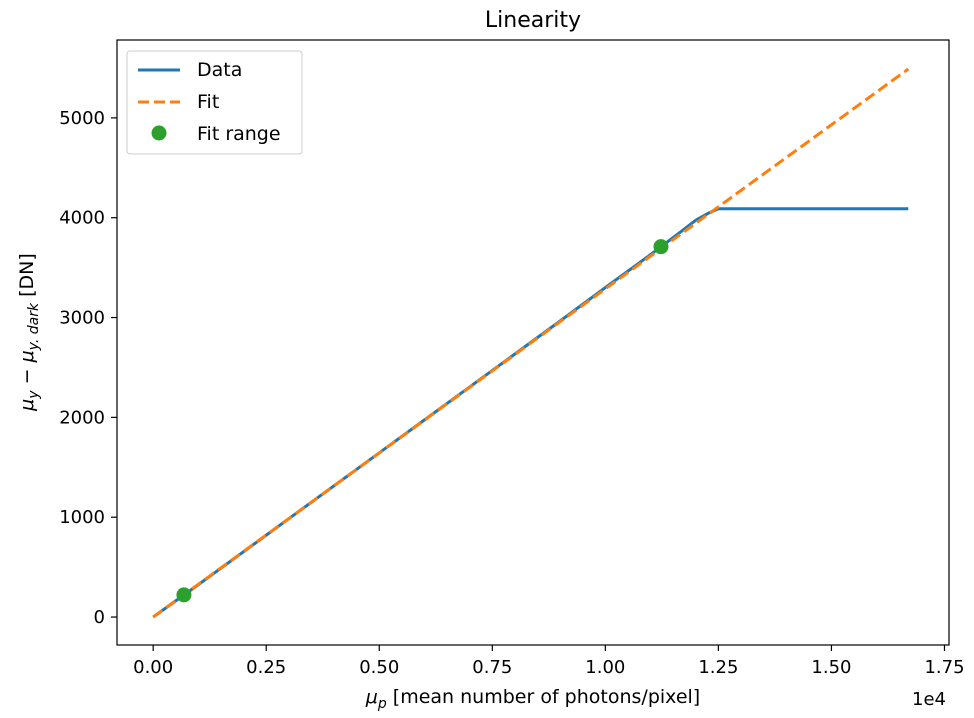  I want to click on x-axis-label-symbol: μ, so click(371, 697).